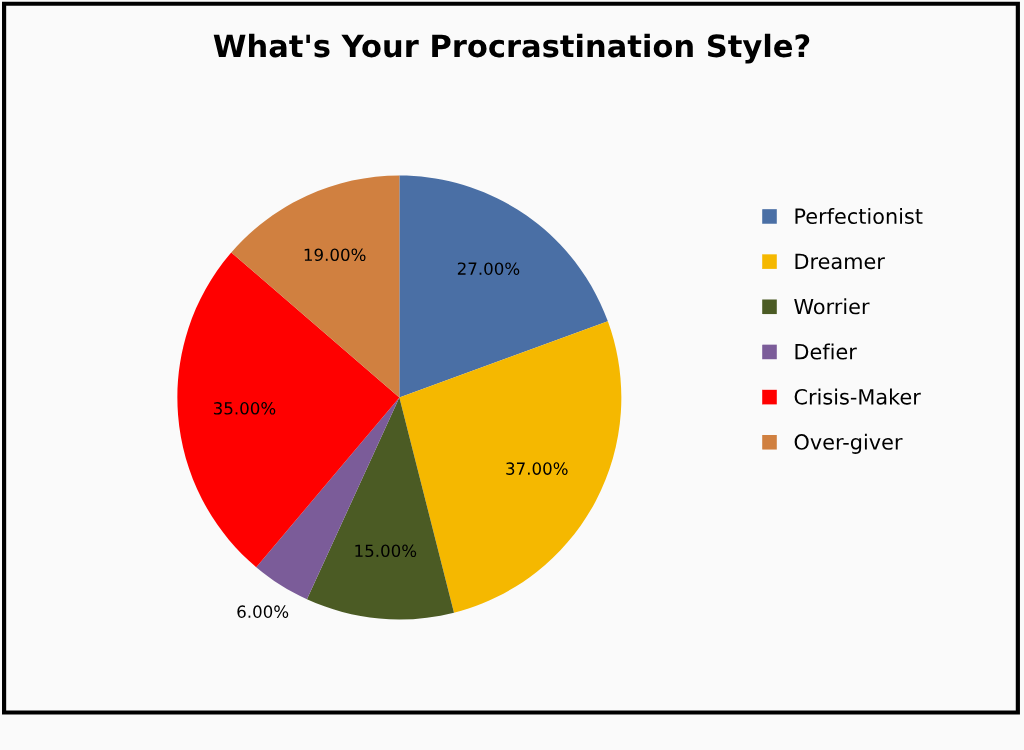 Image resolution: width=1024 pixels, height=750 pixels. I want to click on data-label: 6.00%, so click(263, 611).